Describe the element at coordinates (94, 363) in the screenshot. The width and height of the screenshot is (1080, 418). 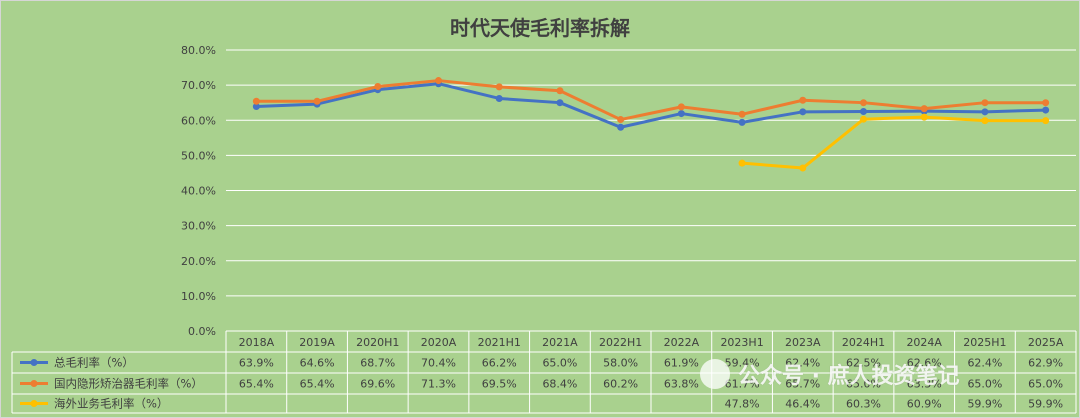
I see `legend-label: 总毛利率（%）` at that location.